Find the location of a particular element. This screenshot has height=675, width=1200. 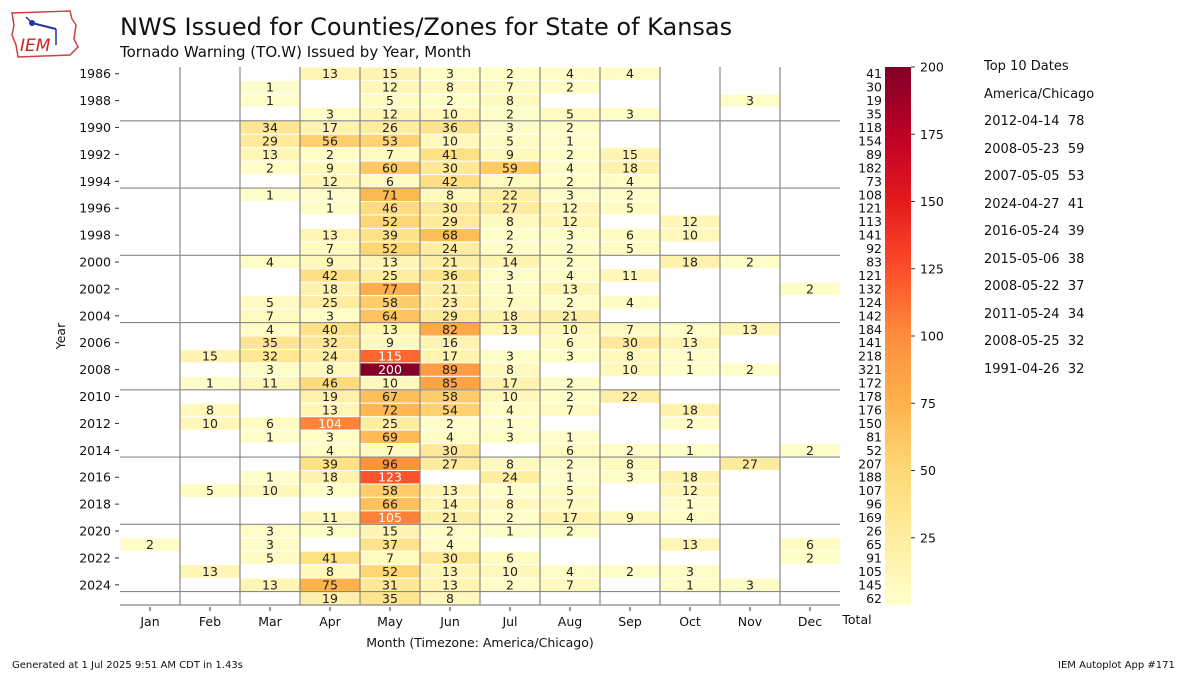

cell-value-label: 5 is located at coordinates (570, 490).